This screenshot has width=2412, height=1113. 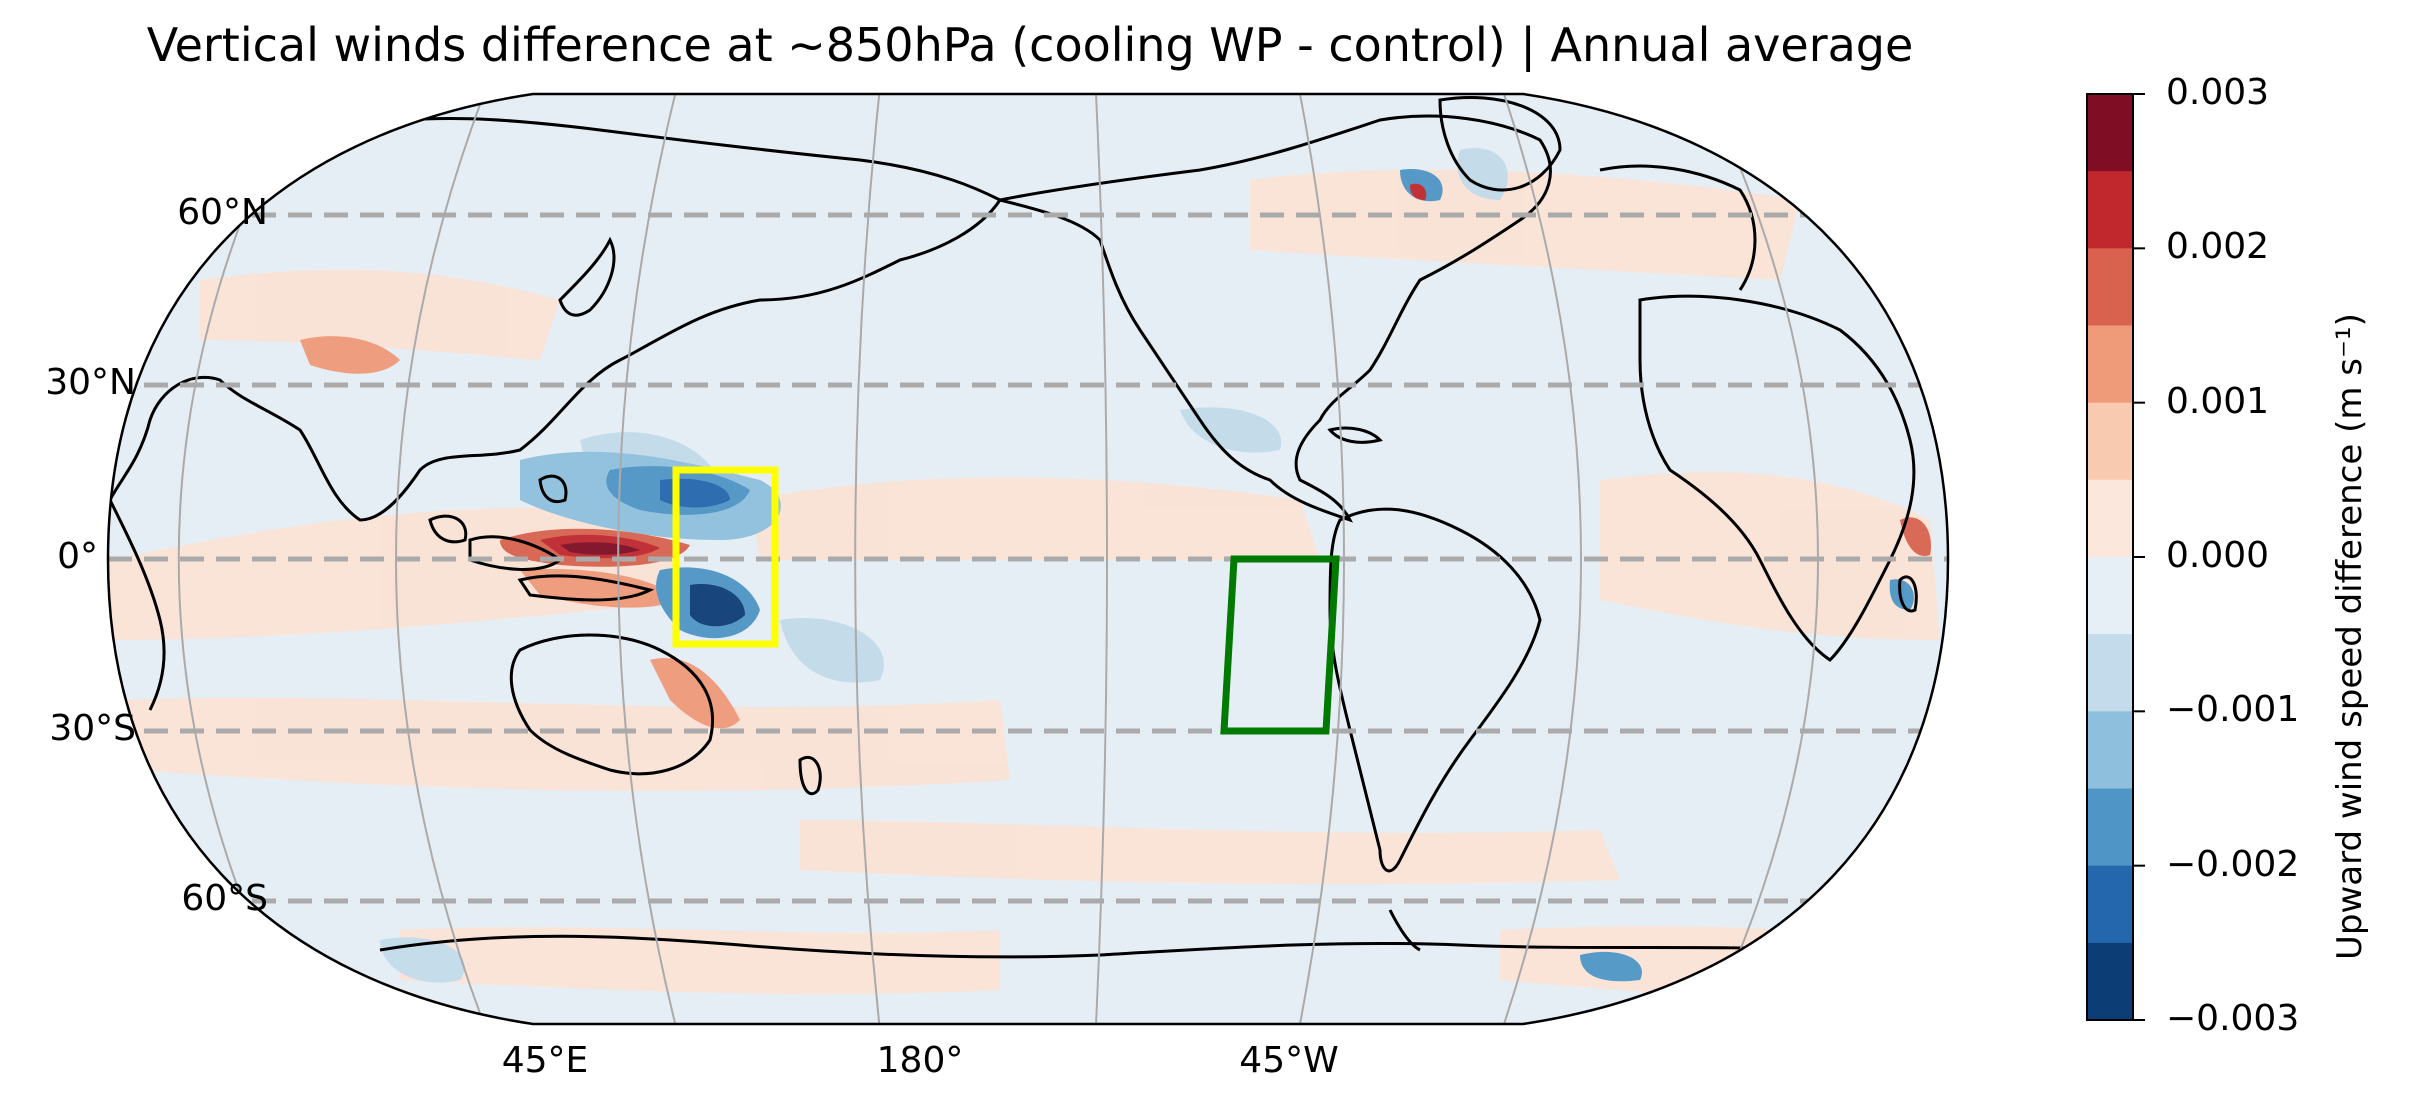 I want to click on colorbar-tick-label: 0.003, so click(x=2218, y=92).